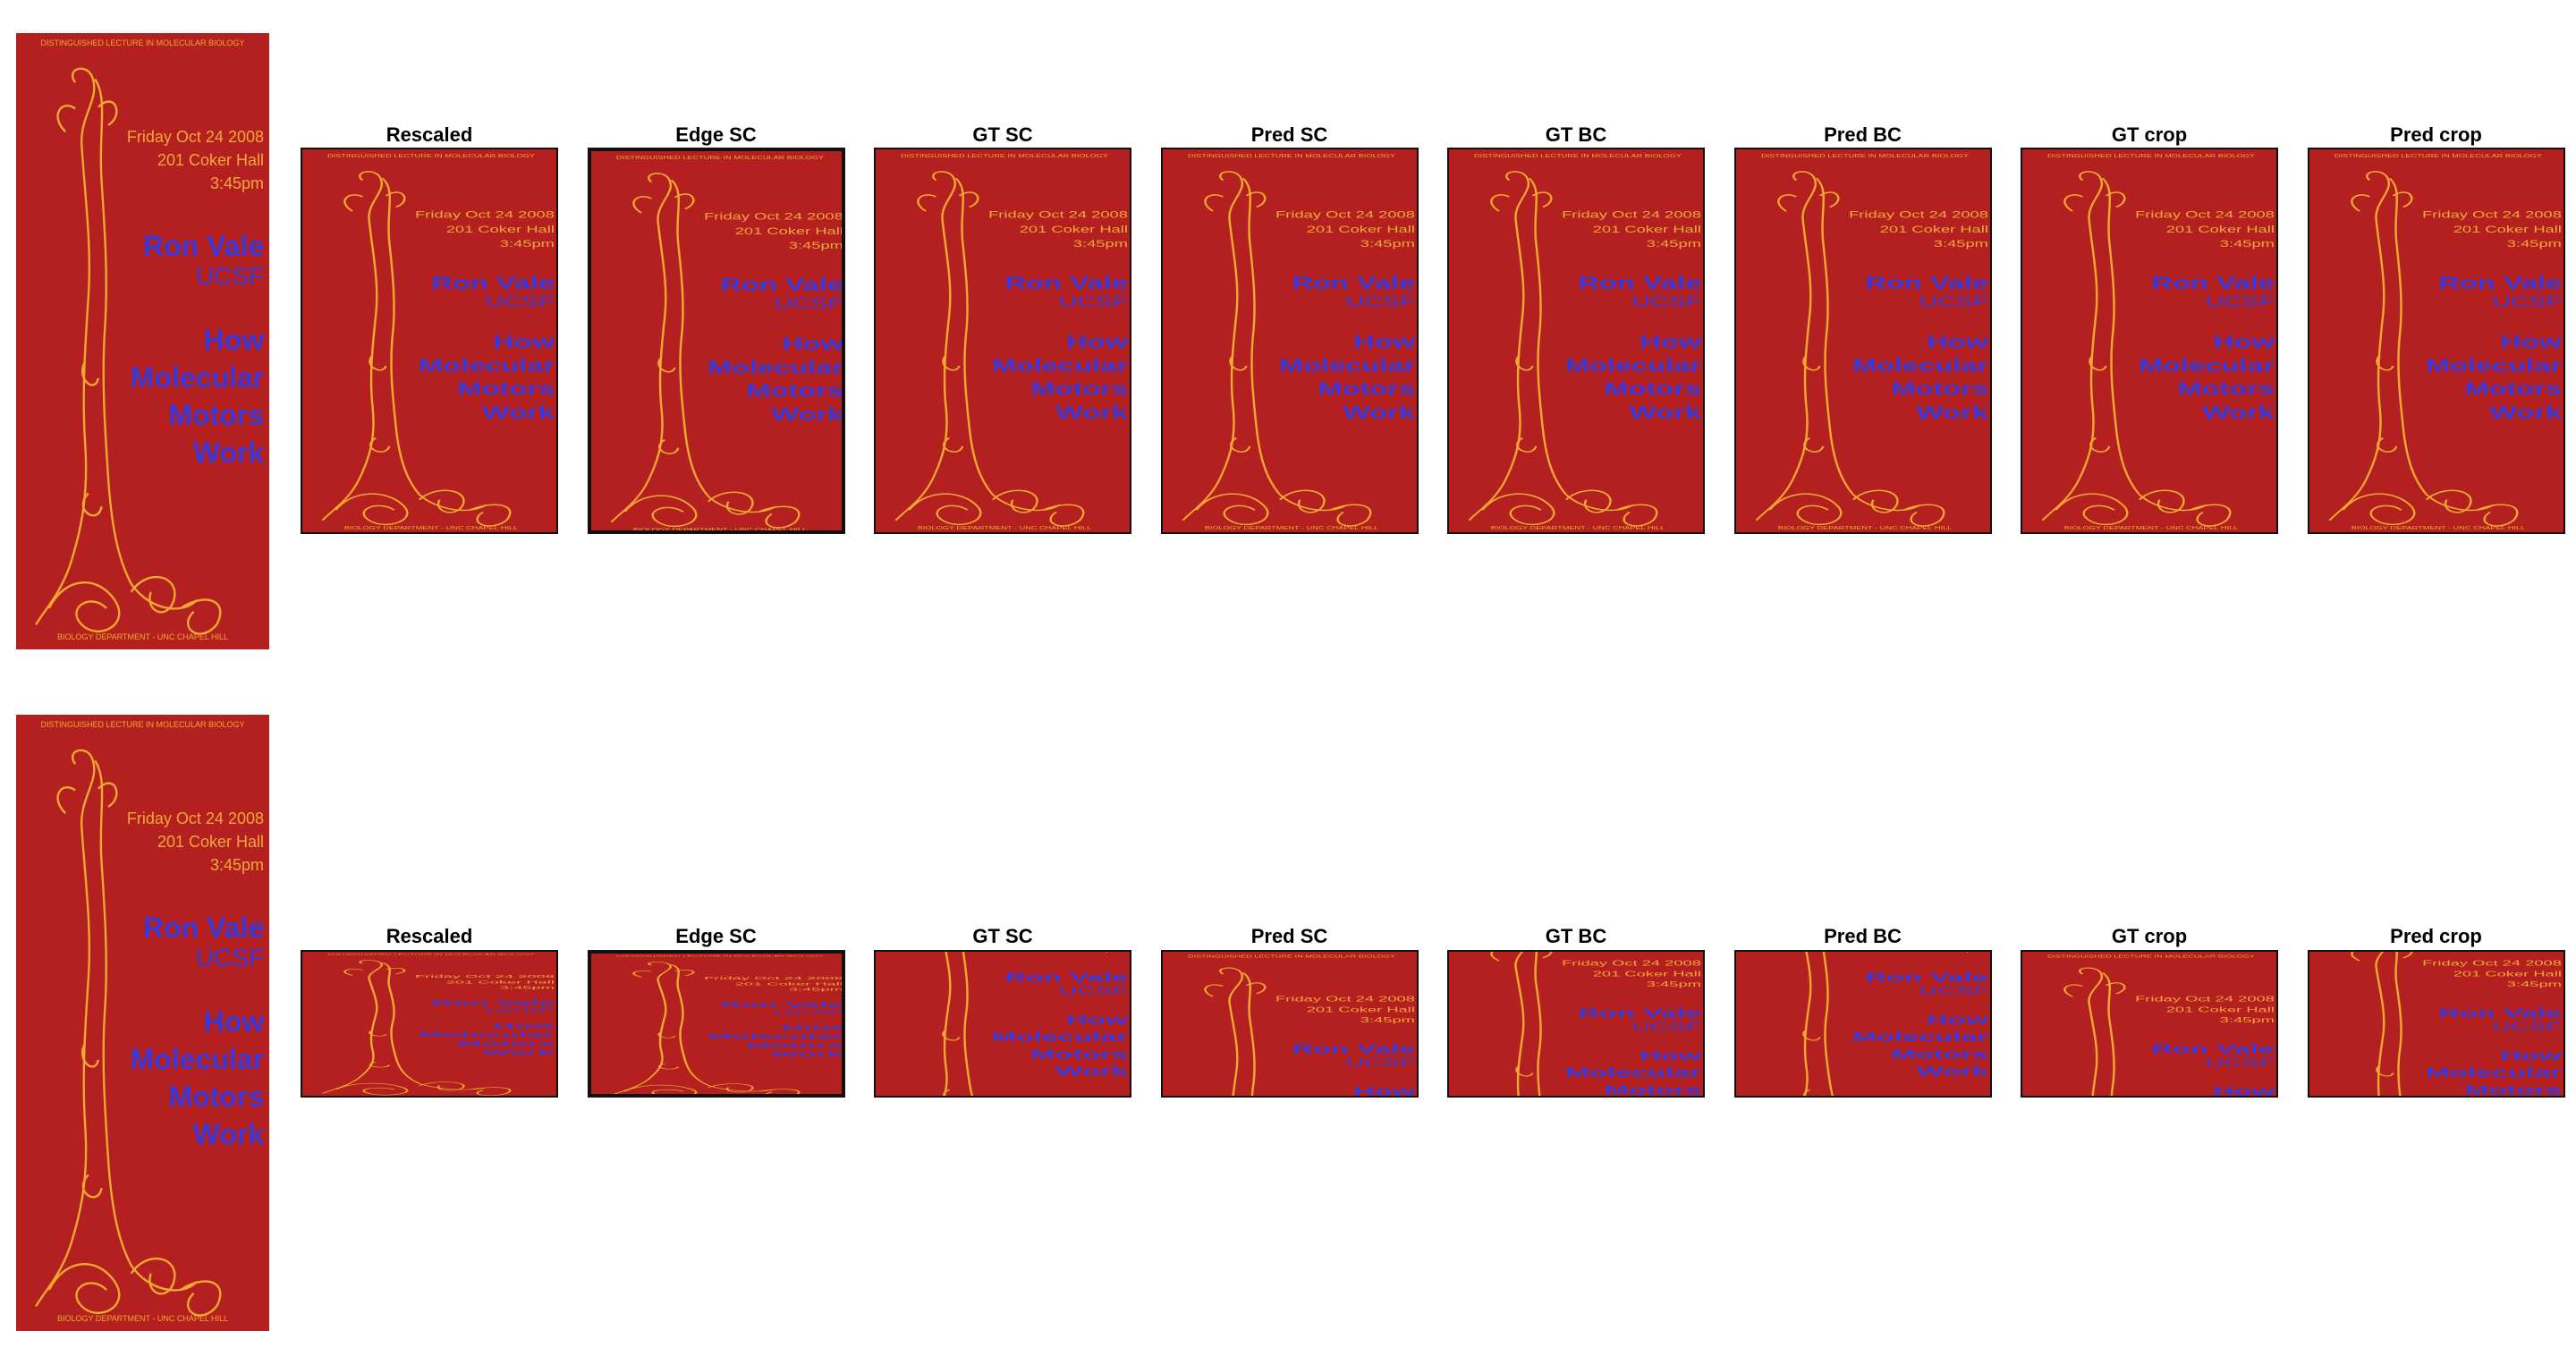 This screenshot has height=1365, width=2576. I want to click on panel-title: Pred crop, so click(2436, 134).